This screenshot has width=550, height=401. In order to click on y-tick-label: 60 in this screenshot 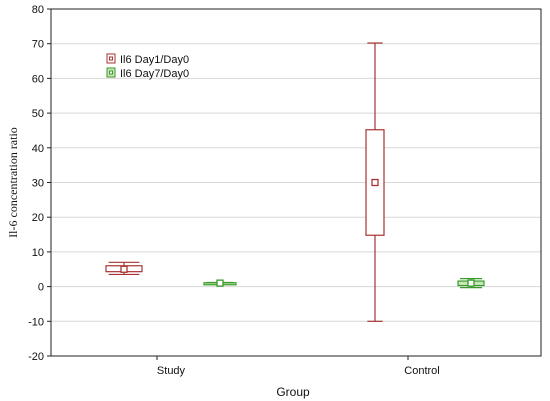, I will do `click(38, 79)`.